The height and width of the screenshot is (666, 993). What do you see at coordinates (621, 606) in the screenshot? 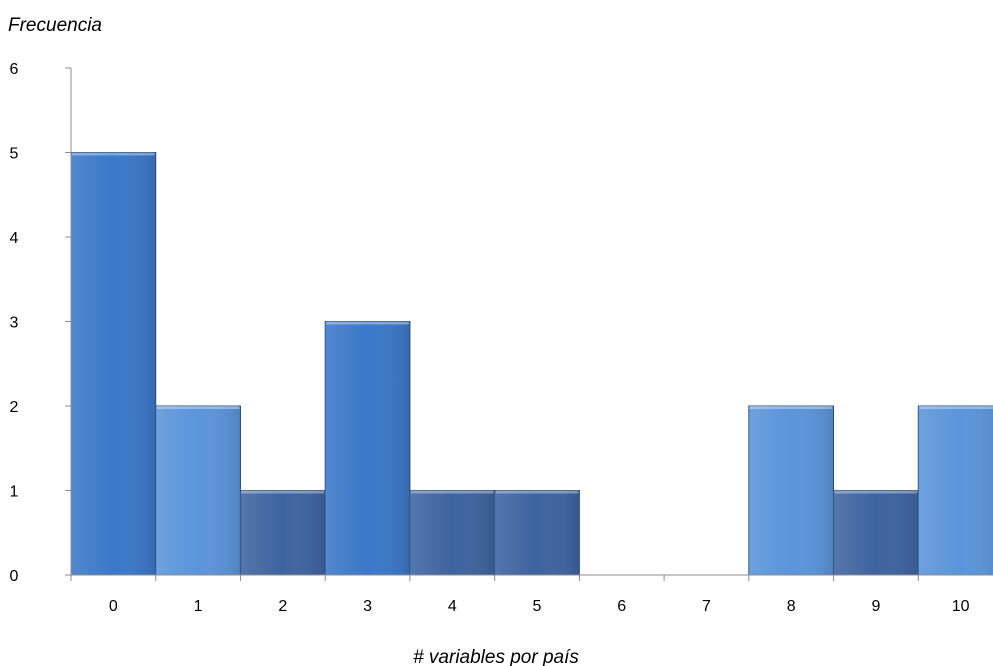
I see `x-tick-label: 6` at bounding box center [621, 606].